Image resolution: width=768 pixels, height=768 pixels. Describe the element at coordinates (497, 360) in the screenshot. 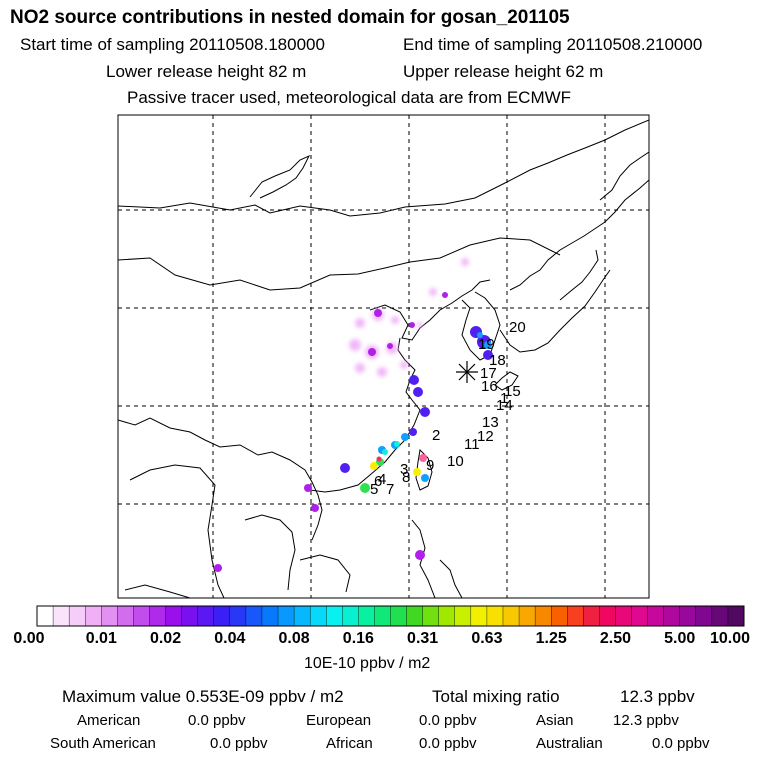

I see `trajectory-label-18: 18` at that location.